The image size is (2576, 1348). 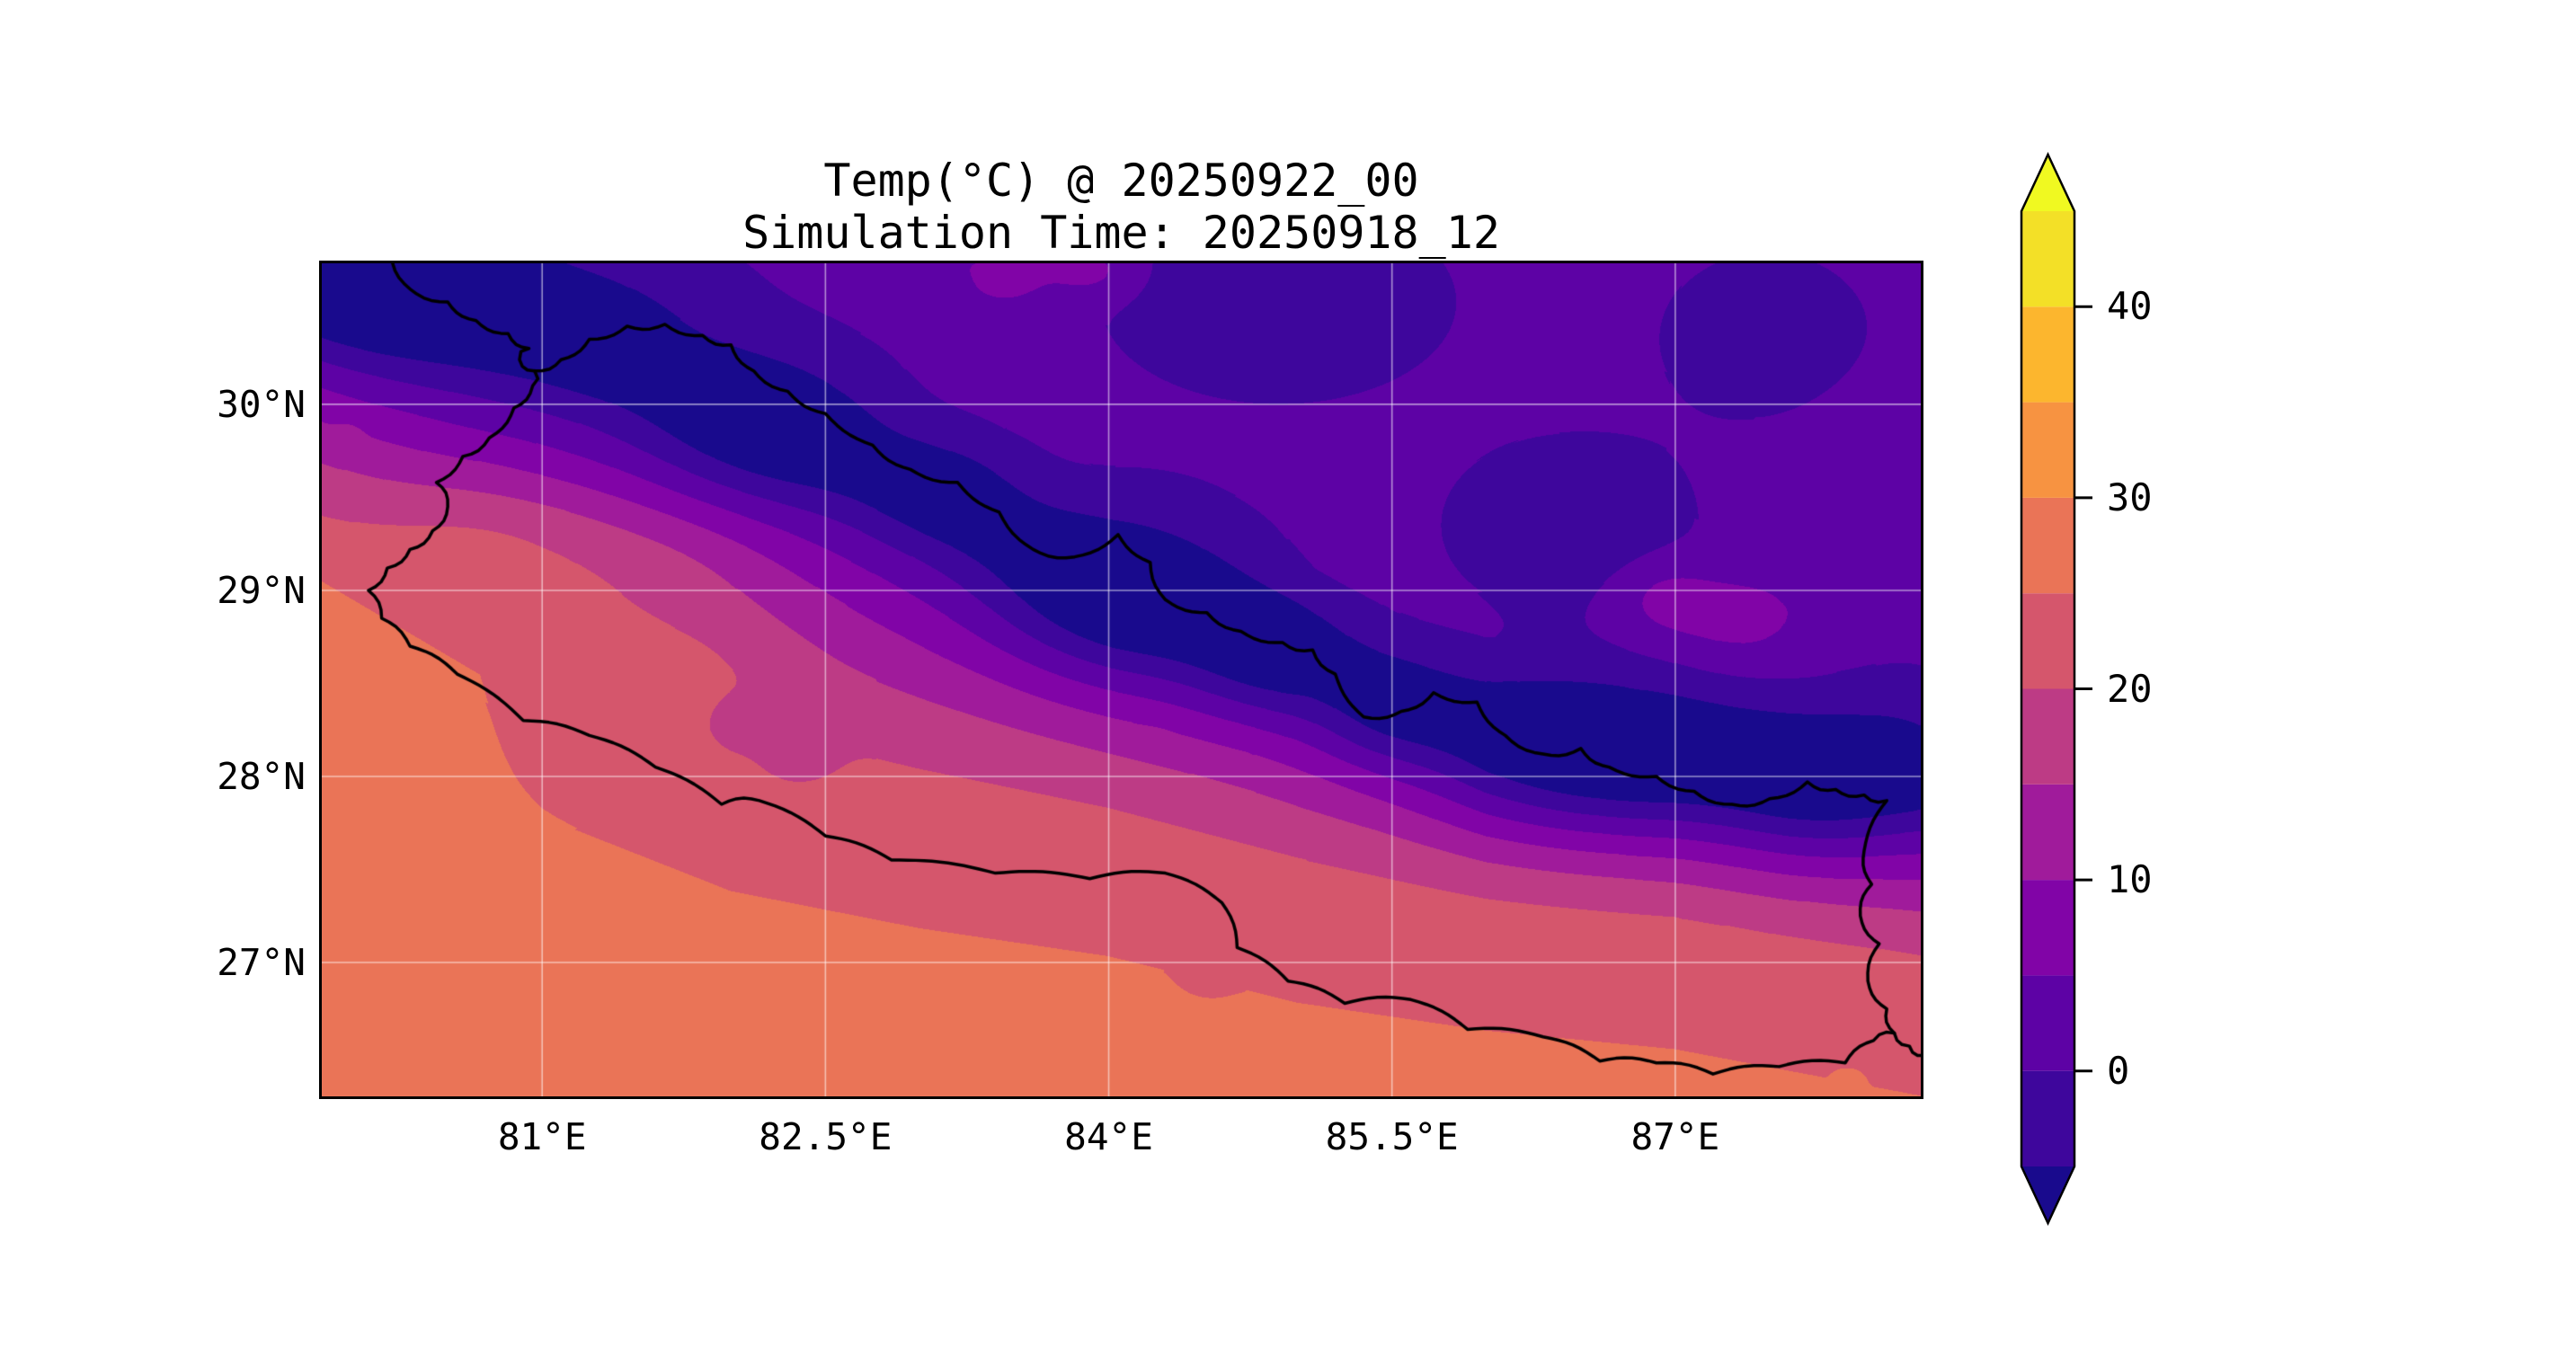 I want to click on colorbar-over-arrow, so click(x=2048, y=183).